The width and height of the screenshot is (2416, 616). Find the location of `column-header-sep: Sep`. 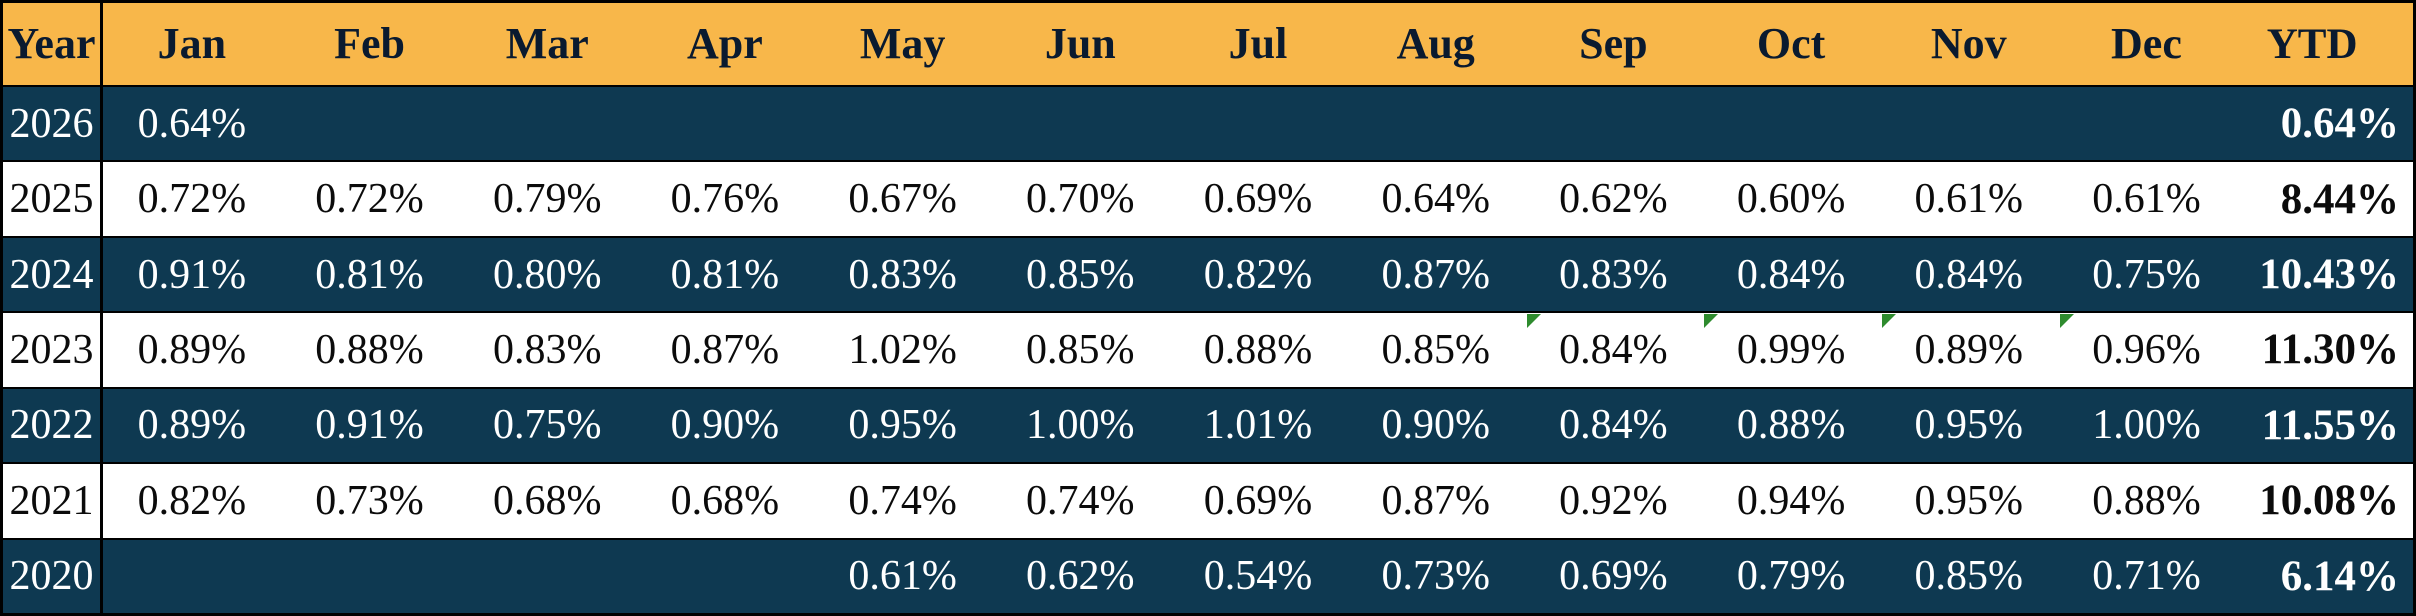

column-header-sep: Sep is located at coordinates (1613, 43).